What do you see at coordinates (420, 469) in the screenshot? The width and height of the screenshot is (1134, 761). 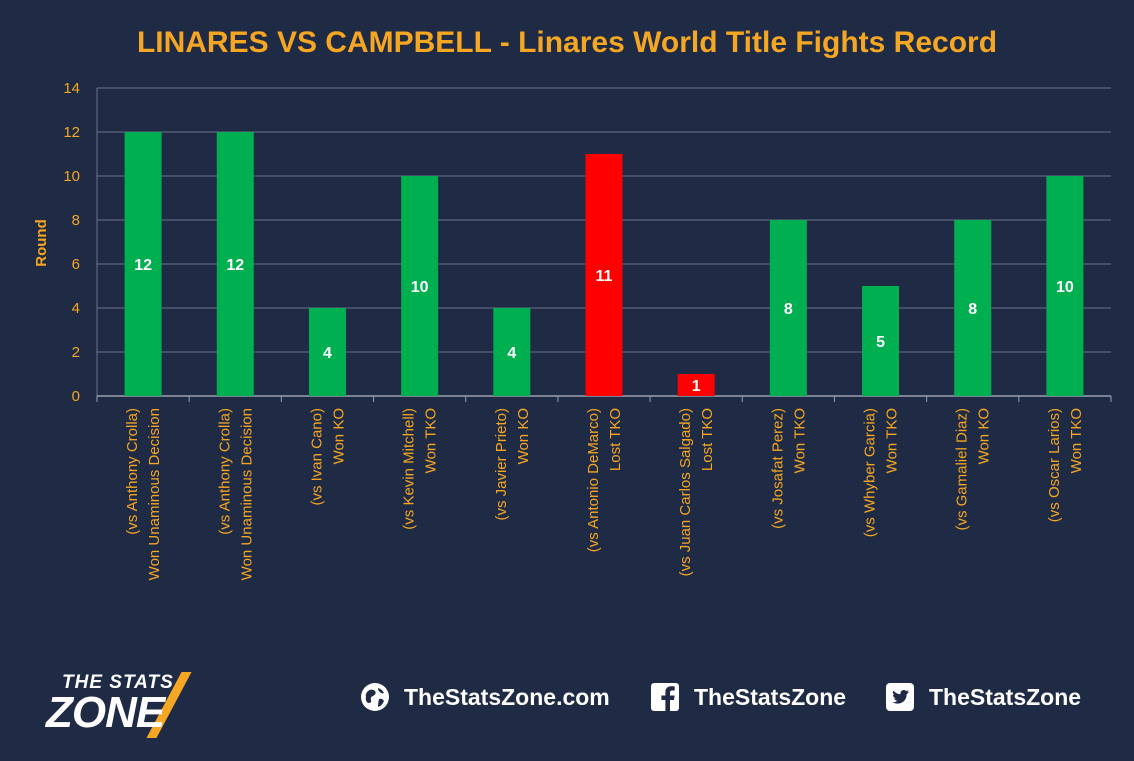 I see `x-tick-label: (vs Kevin Mitchell) Won TKO` at bounding box center [420, 469].